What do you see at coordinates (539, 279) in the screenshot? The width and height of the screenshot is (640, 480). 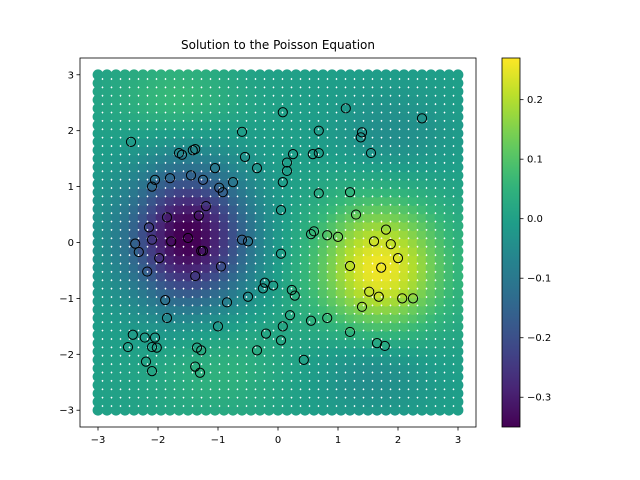 I see `colorbar-tick-label: −0.1` at bounding box center [539, 279].